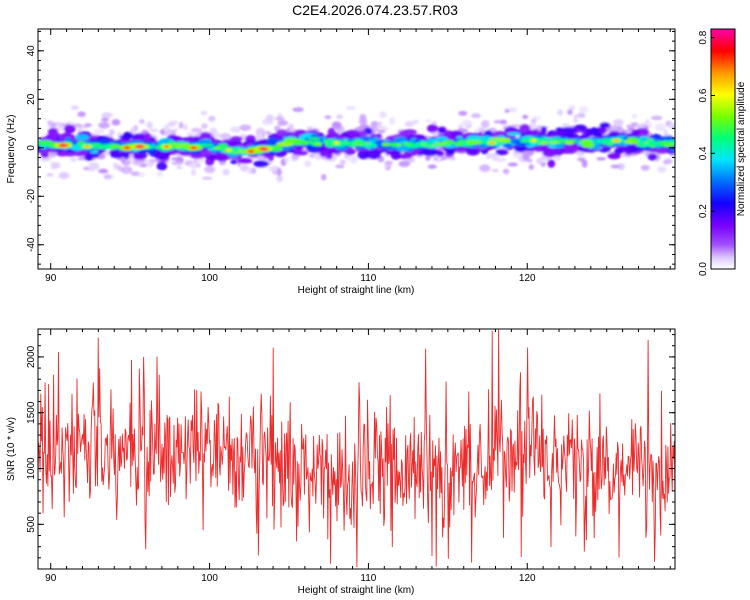 Image resolution: width=750 pixels, height=600 pixels. Describe the element at coordinates (31, 468) in the screenshot. I see `y-tick-label: 1000` at that location.